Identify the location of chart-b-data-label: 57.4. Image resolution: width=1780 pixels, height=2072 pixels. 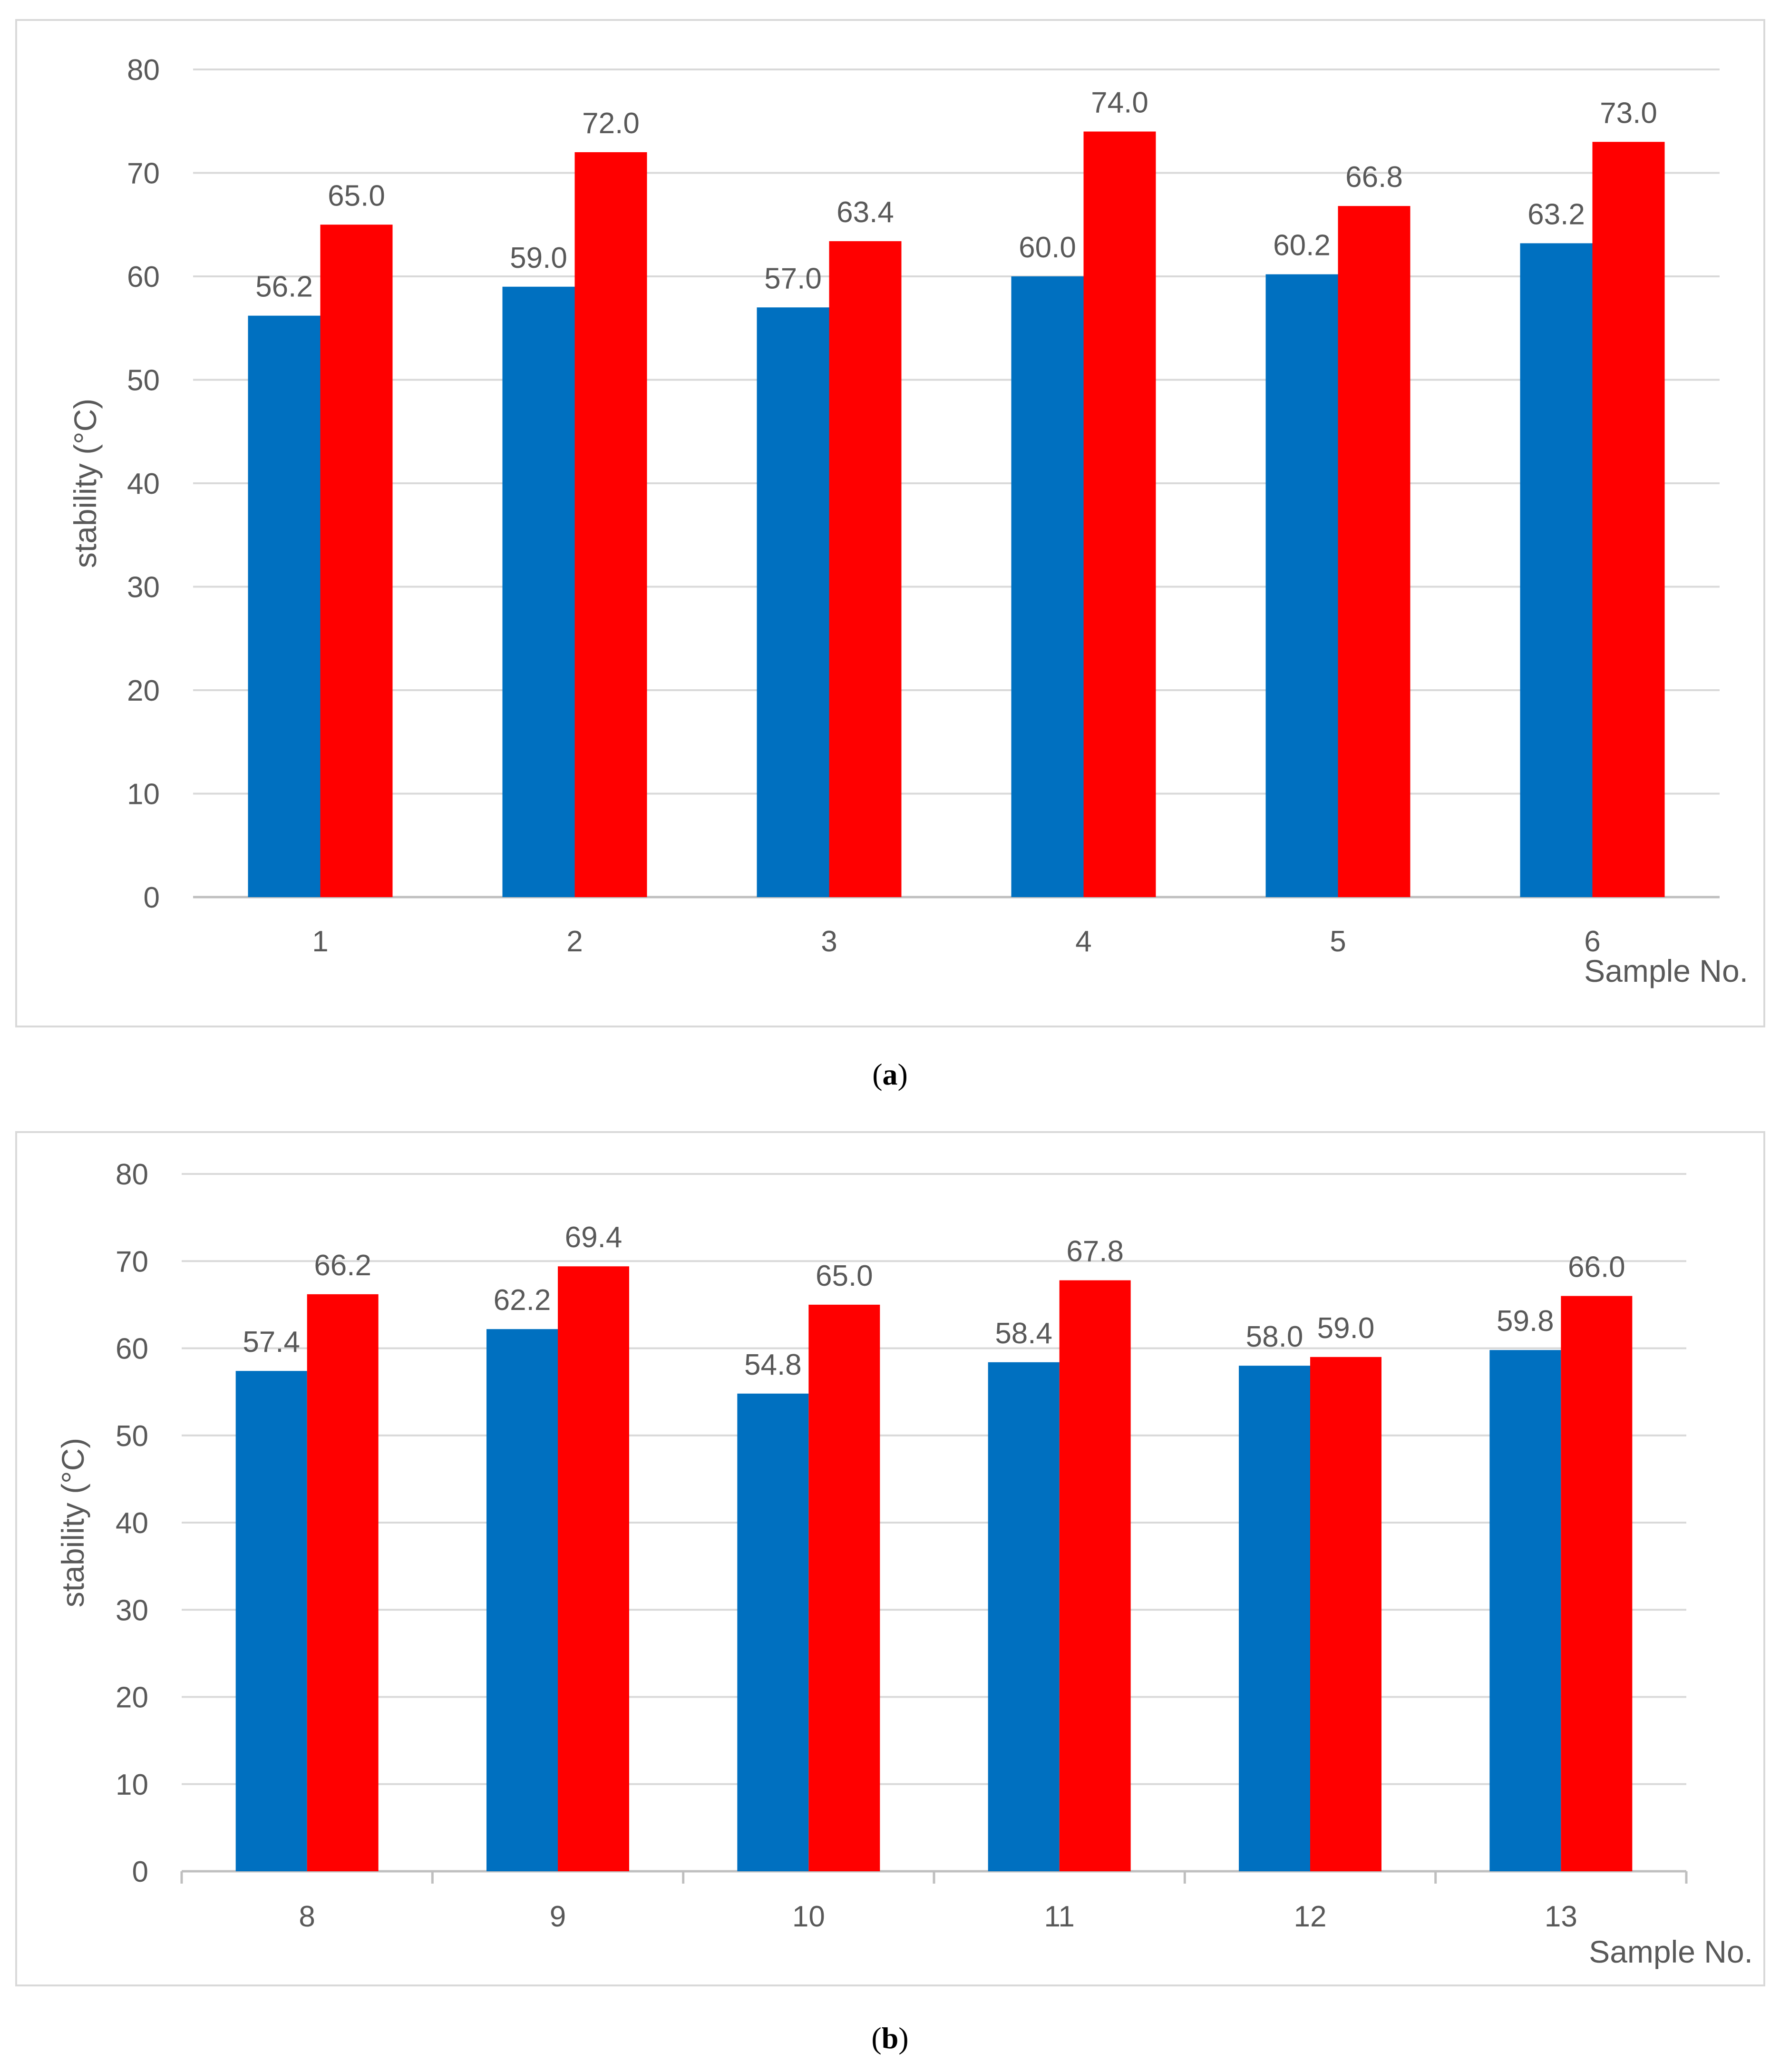
(271, 1342).